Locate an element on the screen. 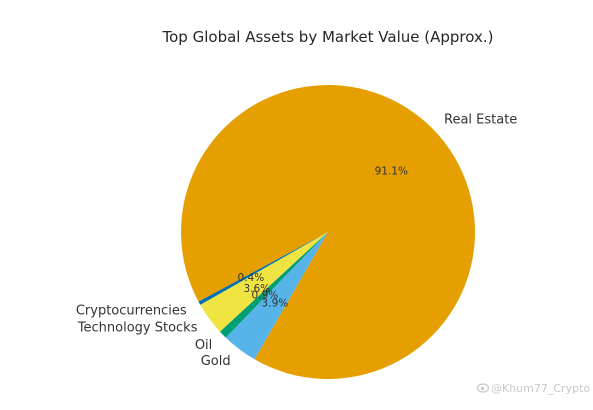  weibo-icon is located at coordinates (483, 388).